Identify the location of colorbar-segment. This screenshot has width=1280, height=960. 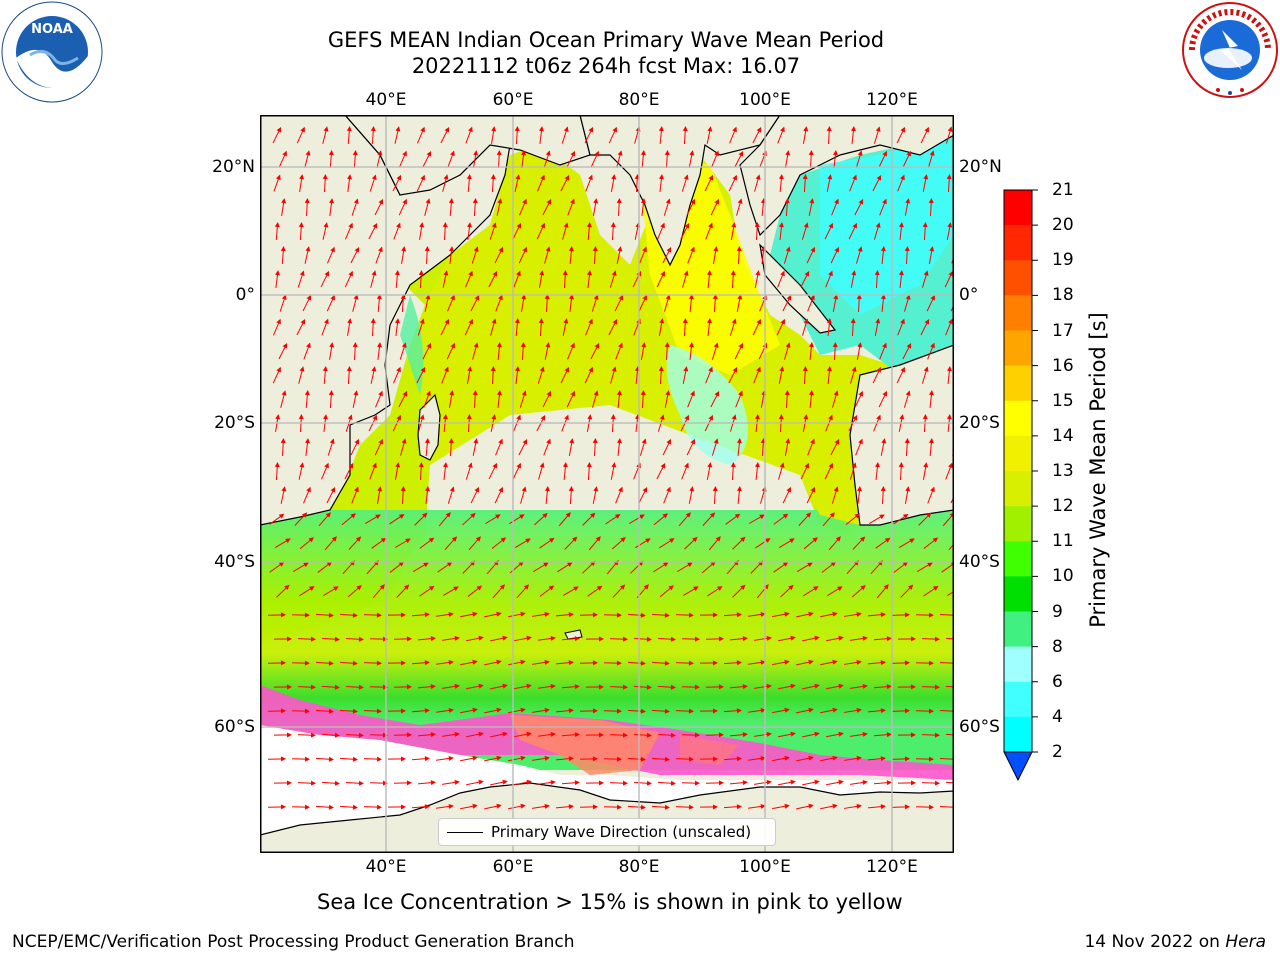
(1018, 489).